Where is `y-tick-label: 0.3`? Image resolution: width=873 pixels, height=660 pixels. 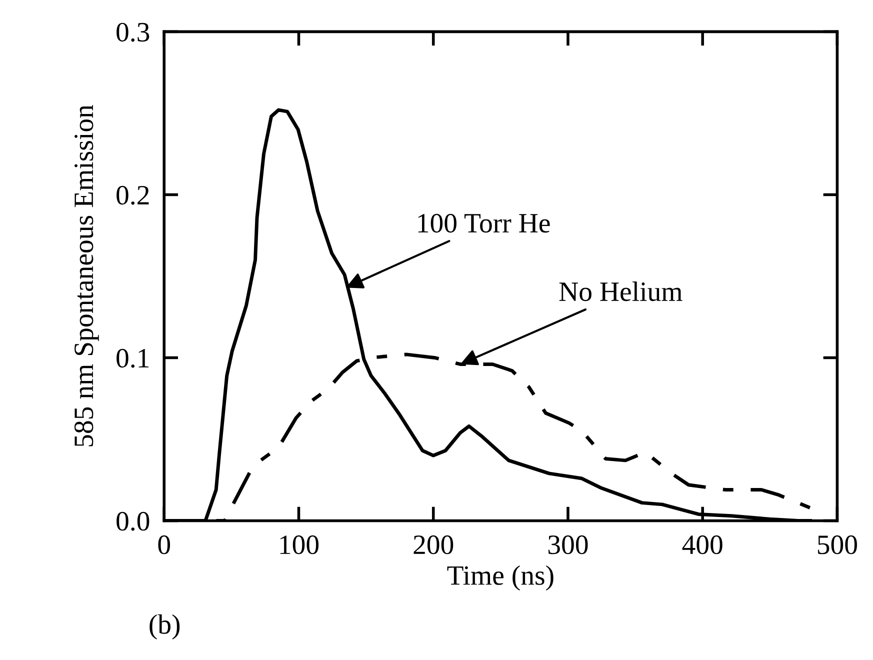 y-tick-label: 0.3 is located at coordinates (133, 32).